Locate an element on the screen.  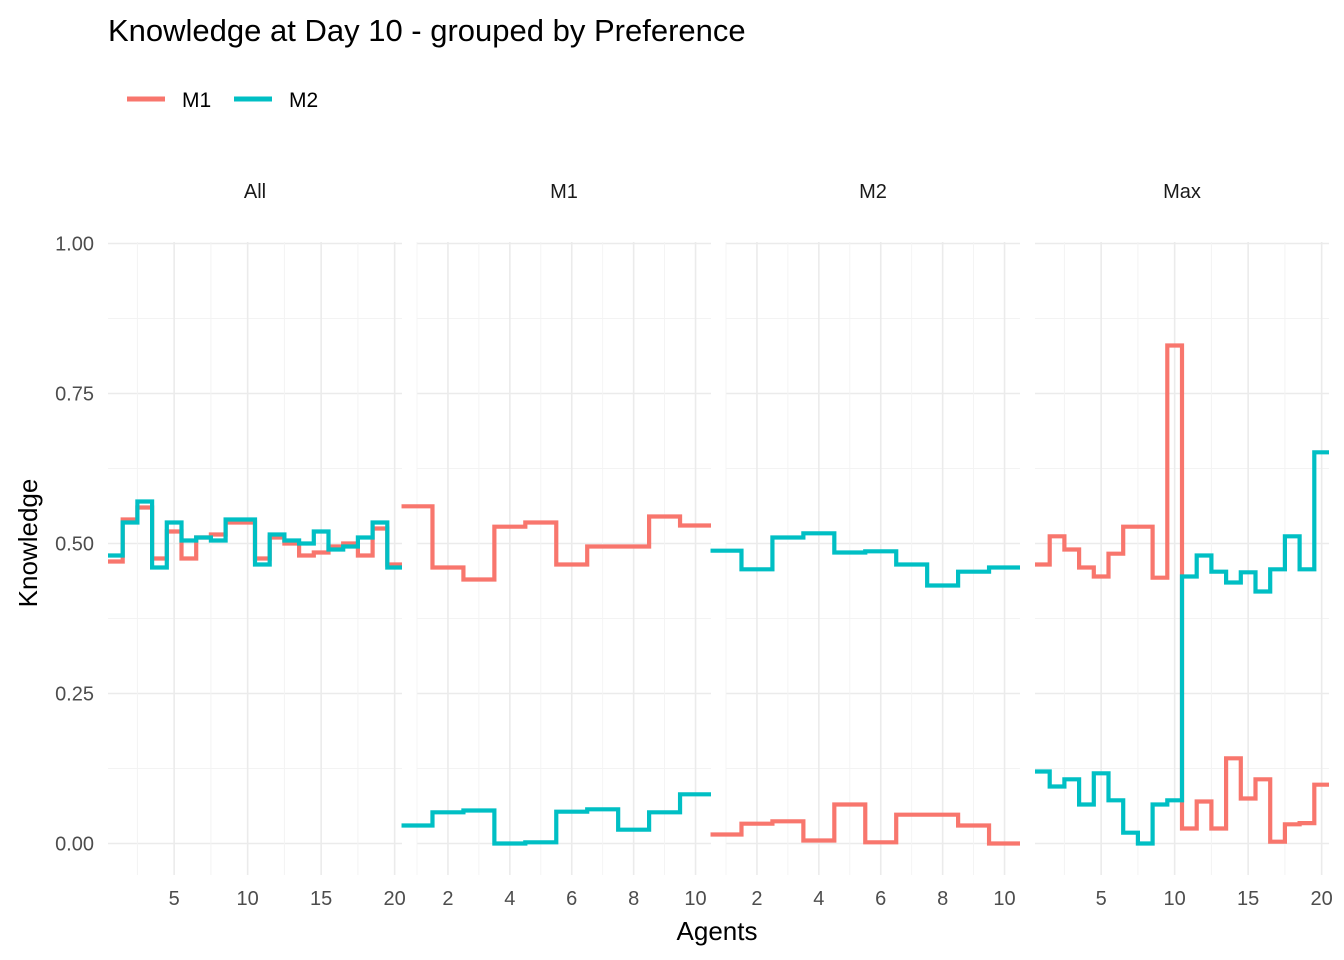
legend: M1 M2 is located at coordinates (222, 100).